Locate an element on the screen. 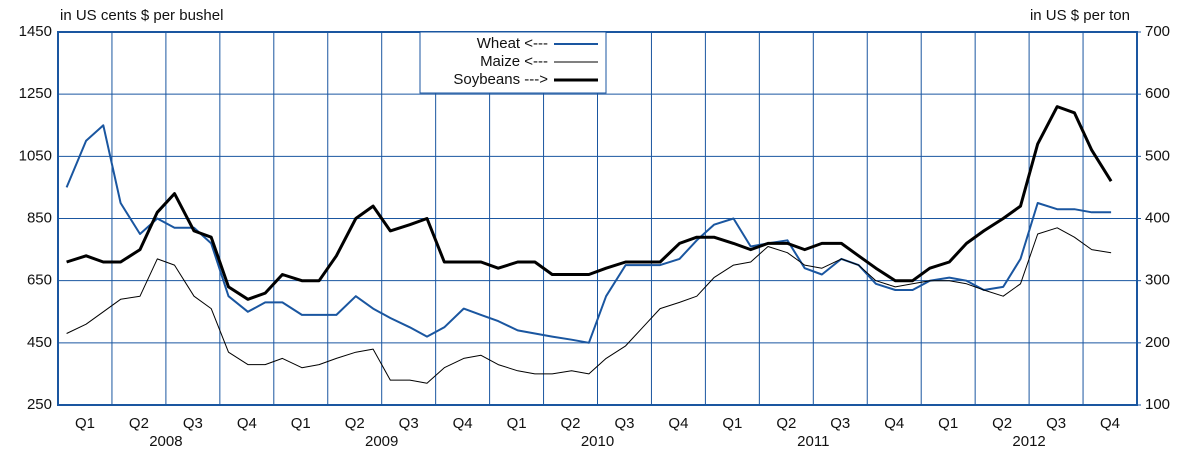 The width and height of the screenshot is (1191, 457). y-tick-label: 650 is located at coordinates (39, 280).